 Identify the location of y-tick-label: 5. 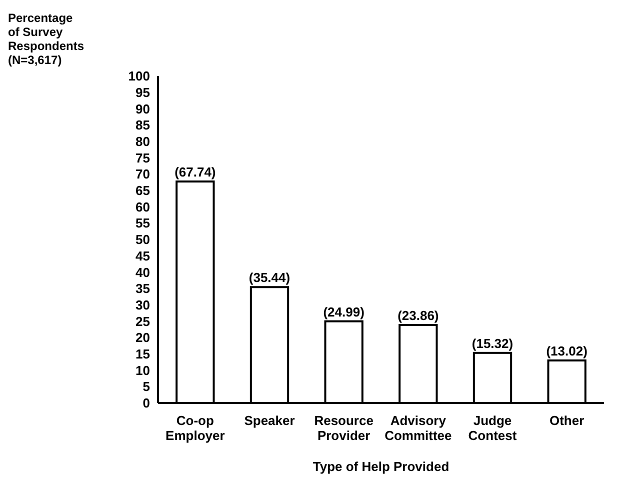
(146, 386).